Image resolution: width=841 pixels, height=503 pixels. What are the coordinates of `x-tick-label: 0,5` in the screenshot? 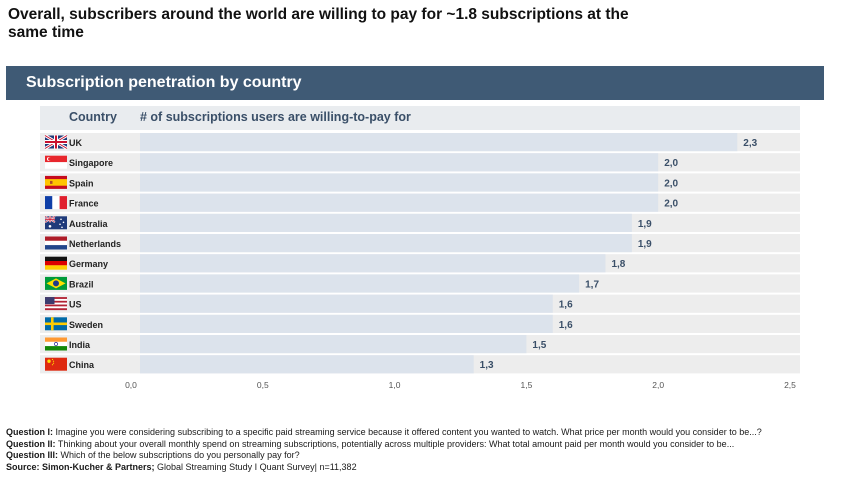 It's located at (263, 385).